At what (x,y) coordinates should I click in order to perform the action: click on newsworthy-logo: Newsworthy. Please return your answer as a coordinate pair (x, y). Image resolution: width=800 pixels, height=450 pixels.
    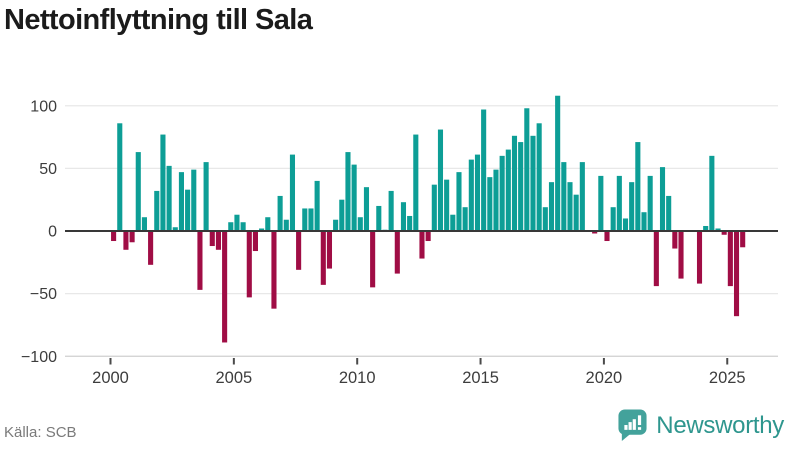
    Looking at the image, I should click on (700, 425).